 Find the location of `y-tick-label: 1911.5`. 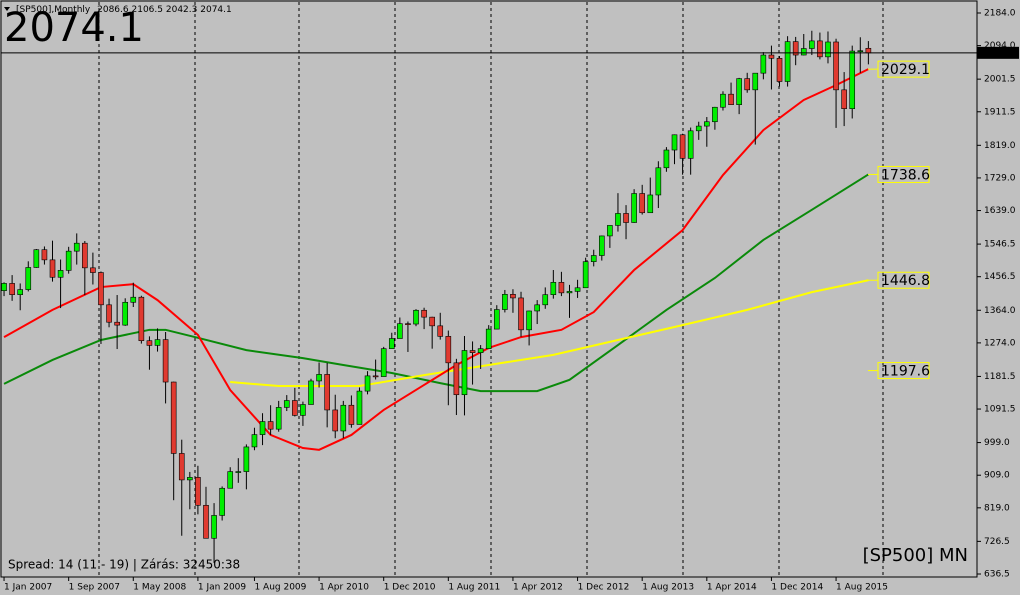

y-tick-label: 1911.5 is located at coordinates (1000, 112).